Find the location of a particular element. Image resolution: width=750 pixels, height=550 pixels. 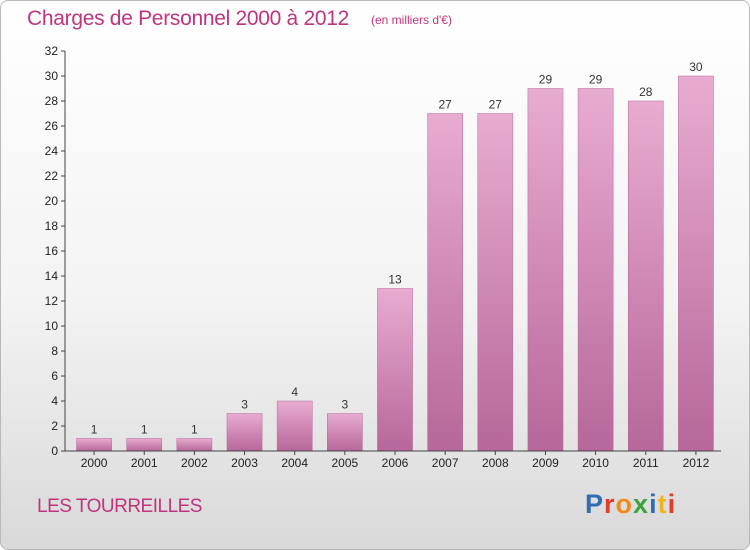

y-tick-label-12: 12 is located at coordinates (52, 301).